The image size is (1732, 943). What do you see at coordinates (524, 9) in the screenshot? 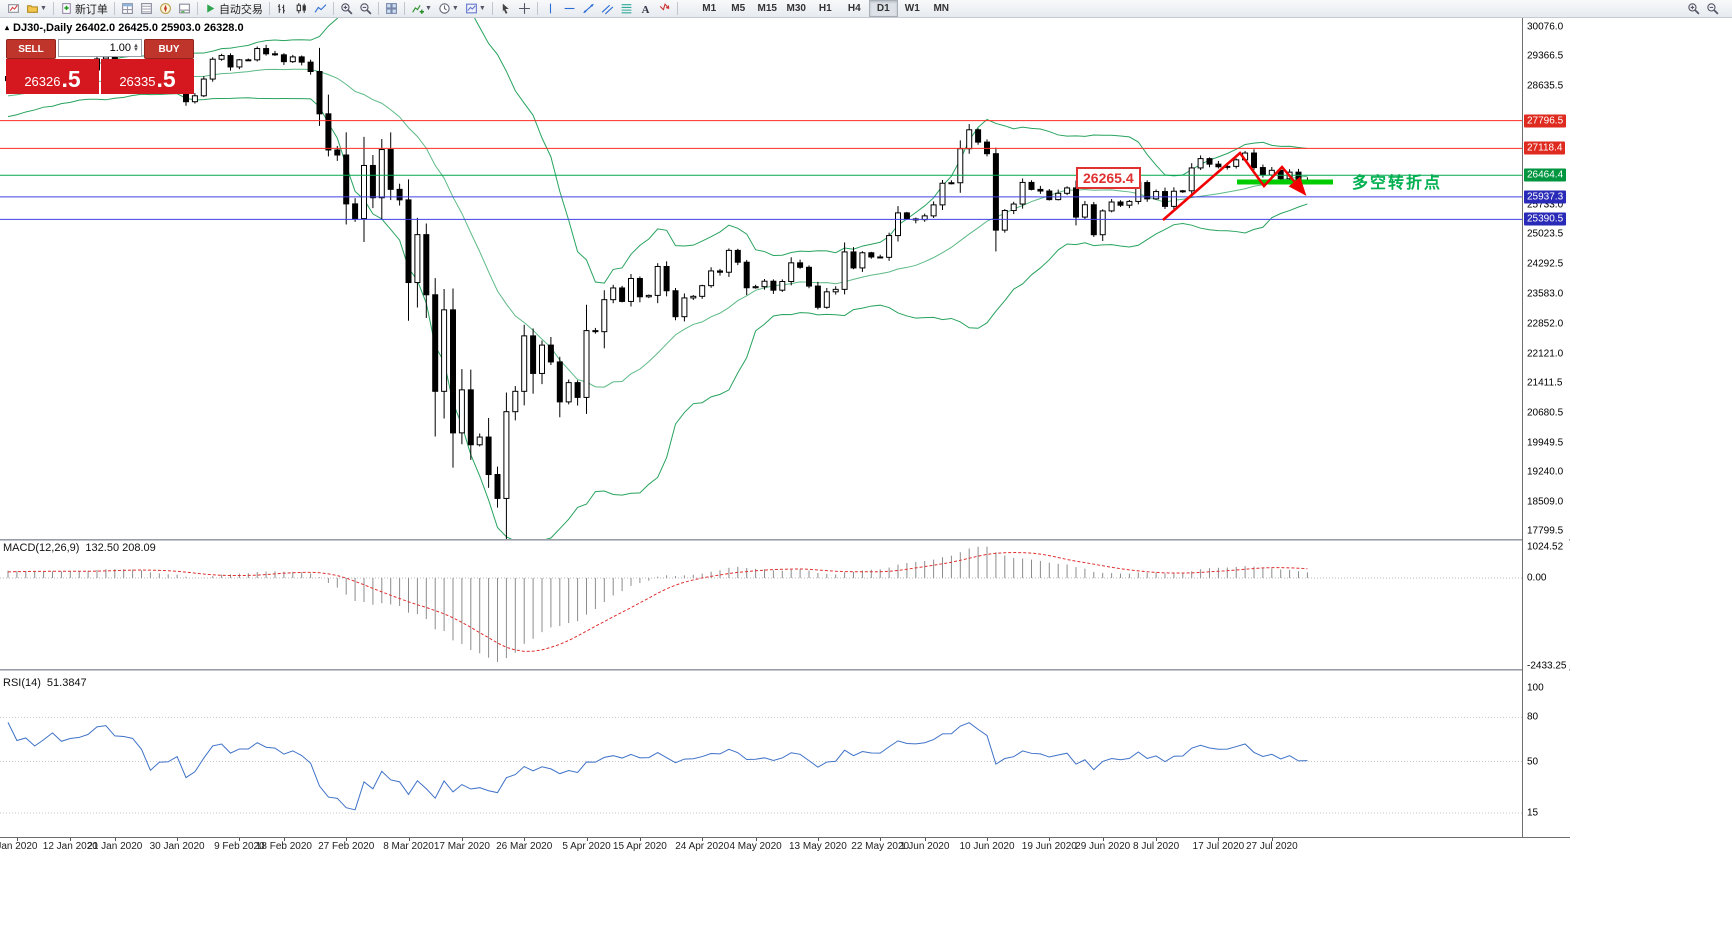
I see `crosshair-button` at bounding box center [524, 9].